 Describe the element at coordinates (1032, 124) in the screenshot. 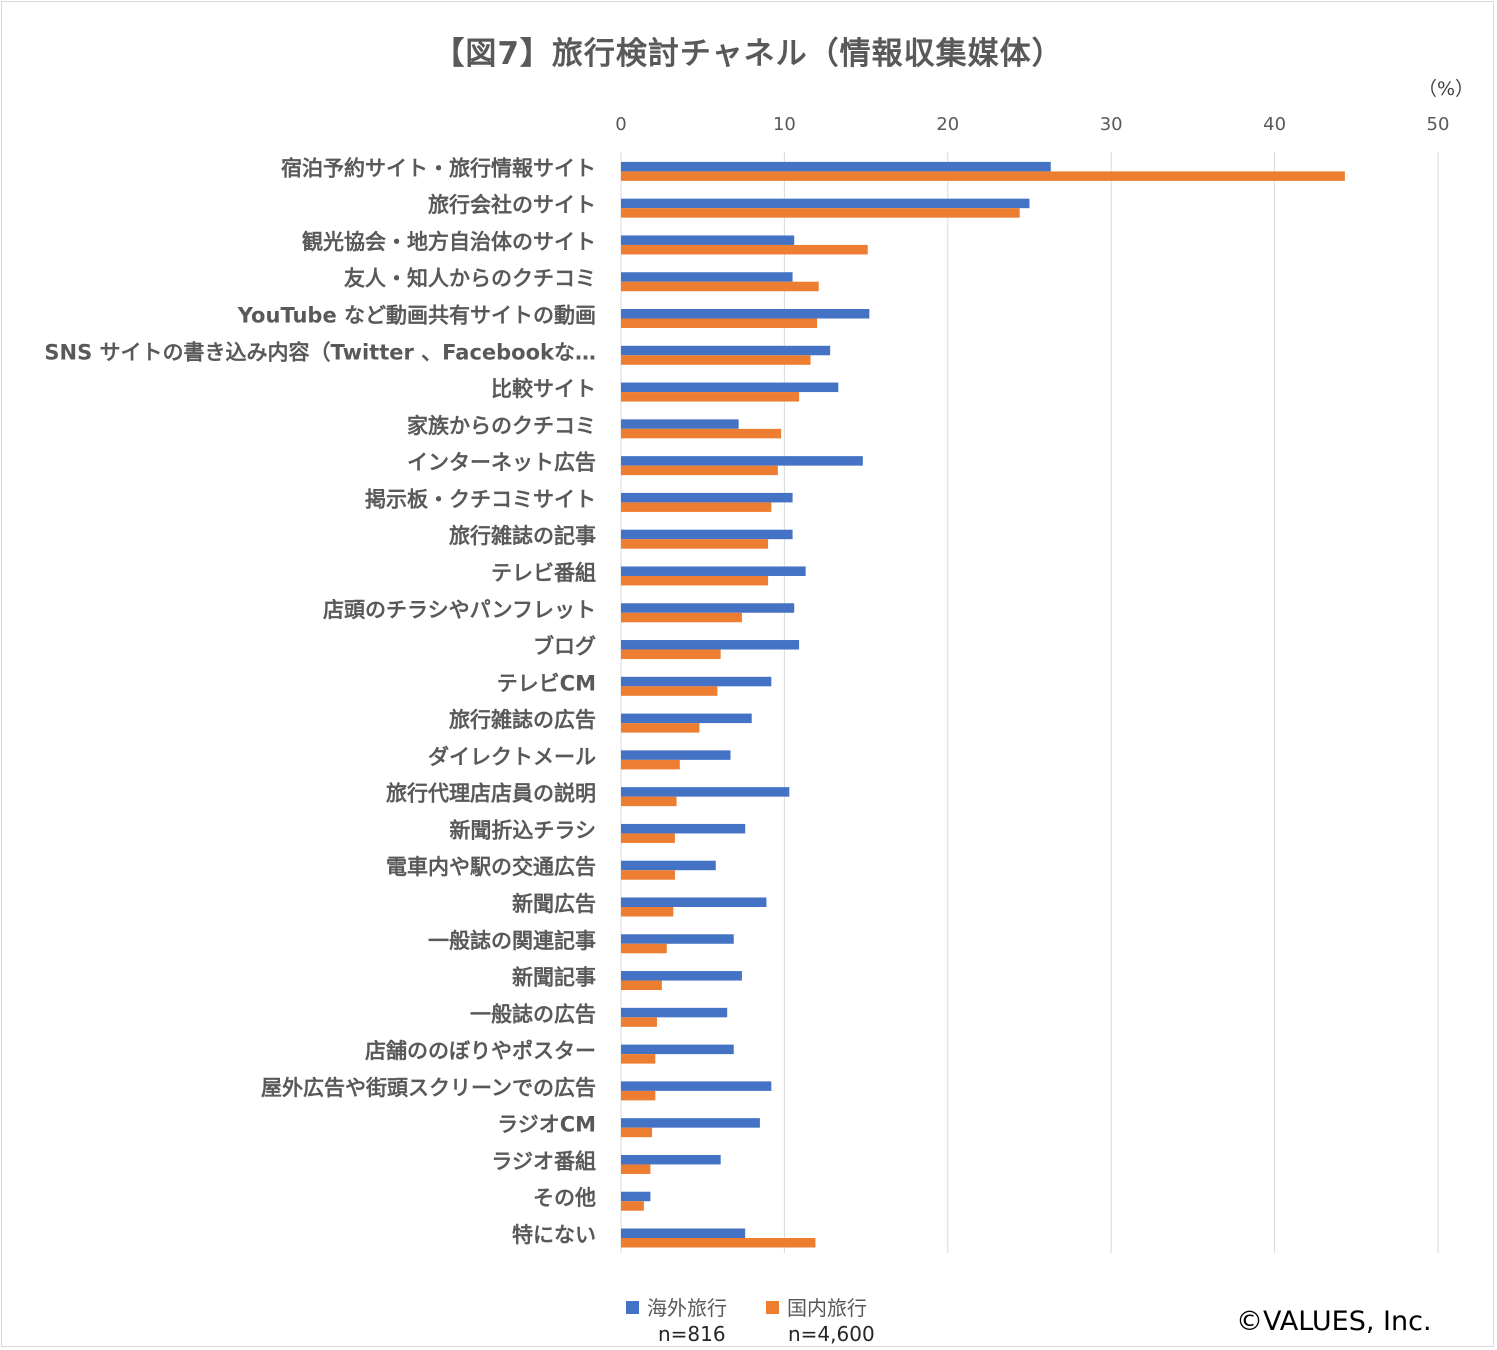

I see `x-tick-labels: 0 10 20 30 40 50` at that location.